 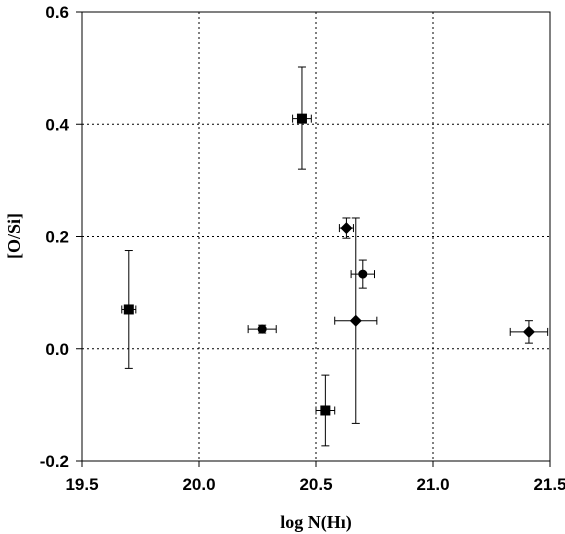 I want to click on y-axis-title: [O/Si], so click(x=14, y=236).